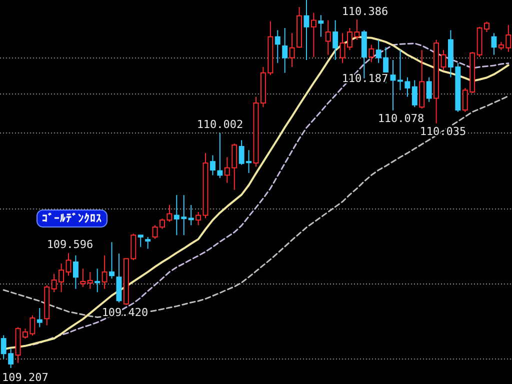 Image resolution: width=512 pixels, height=384 pixels. What do you see at coordinates (220, 124) in the screenshot?
I see `annotation: 110.002` at bounding box center [220, 124].